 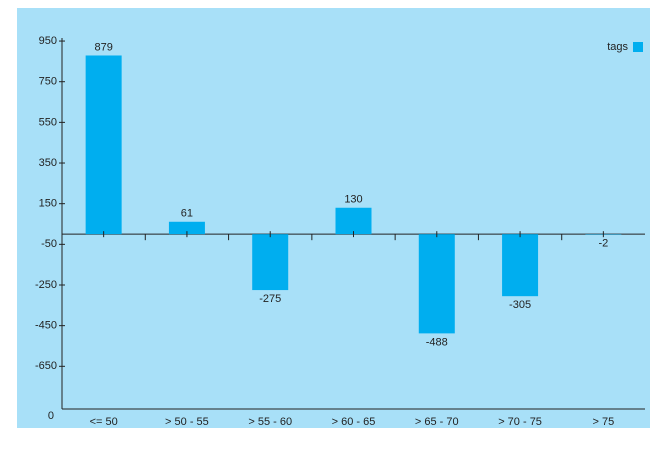 I want to click on x-tick-label: > 75, so click(x=603, y=422).